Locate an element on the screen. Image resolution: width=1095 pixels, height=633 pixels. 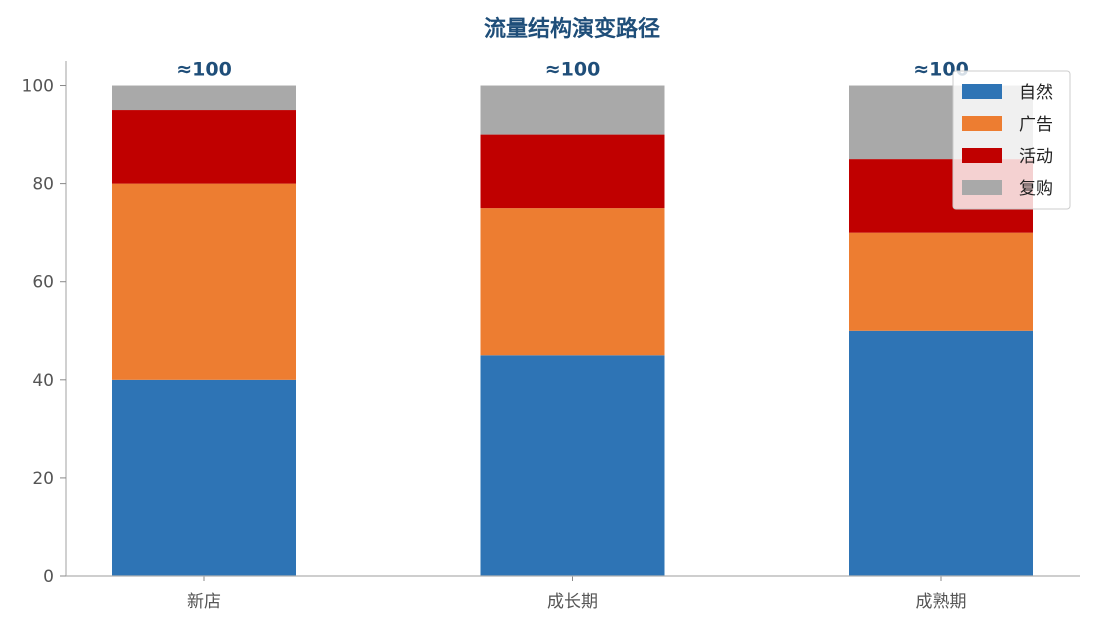
legend-label-2: 广告 is located at coordinates (1036, 125).